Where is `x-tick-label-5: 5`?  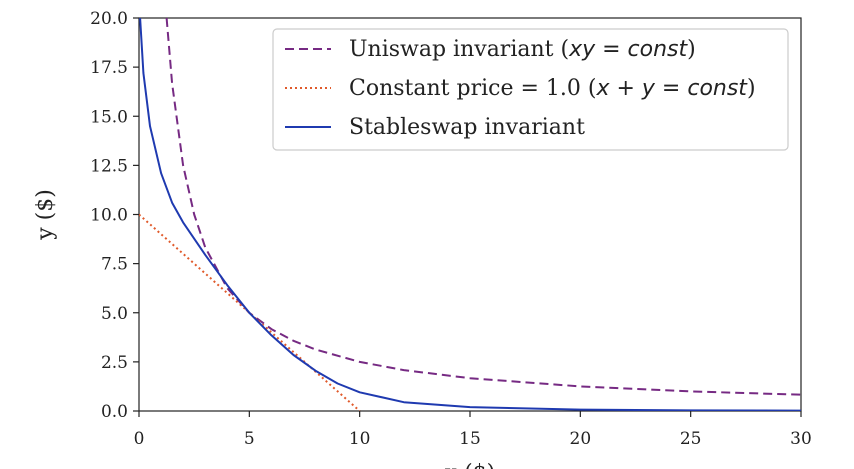
x-tick-label-5: 5 is located at coordinates (249, 439).